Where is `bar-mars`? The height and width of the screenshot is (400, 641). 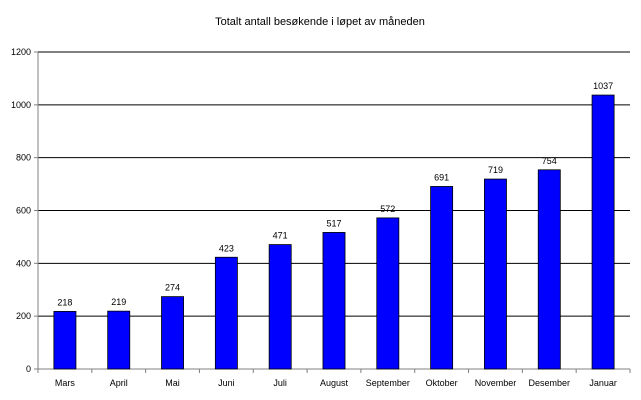 bar-mars is located at coordinates (65, 340).